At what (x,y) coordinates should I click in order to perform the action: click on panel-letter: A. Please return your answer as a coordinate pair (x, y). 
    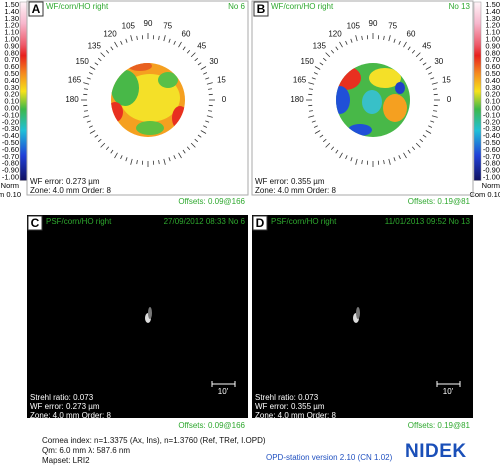
    Looking at the image, I should click on (36, 9).